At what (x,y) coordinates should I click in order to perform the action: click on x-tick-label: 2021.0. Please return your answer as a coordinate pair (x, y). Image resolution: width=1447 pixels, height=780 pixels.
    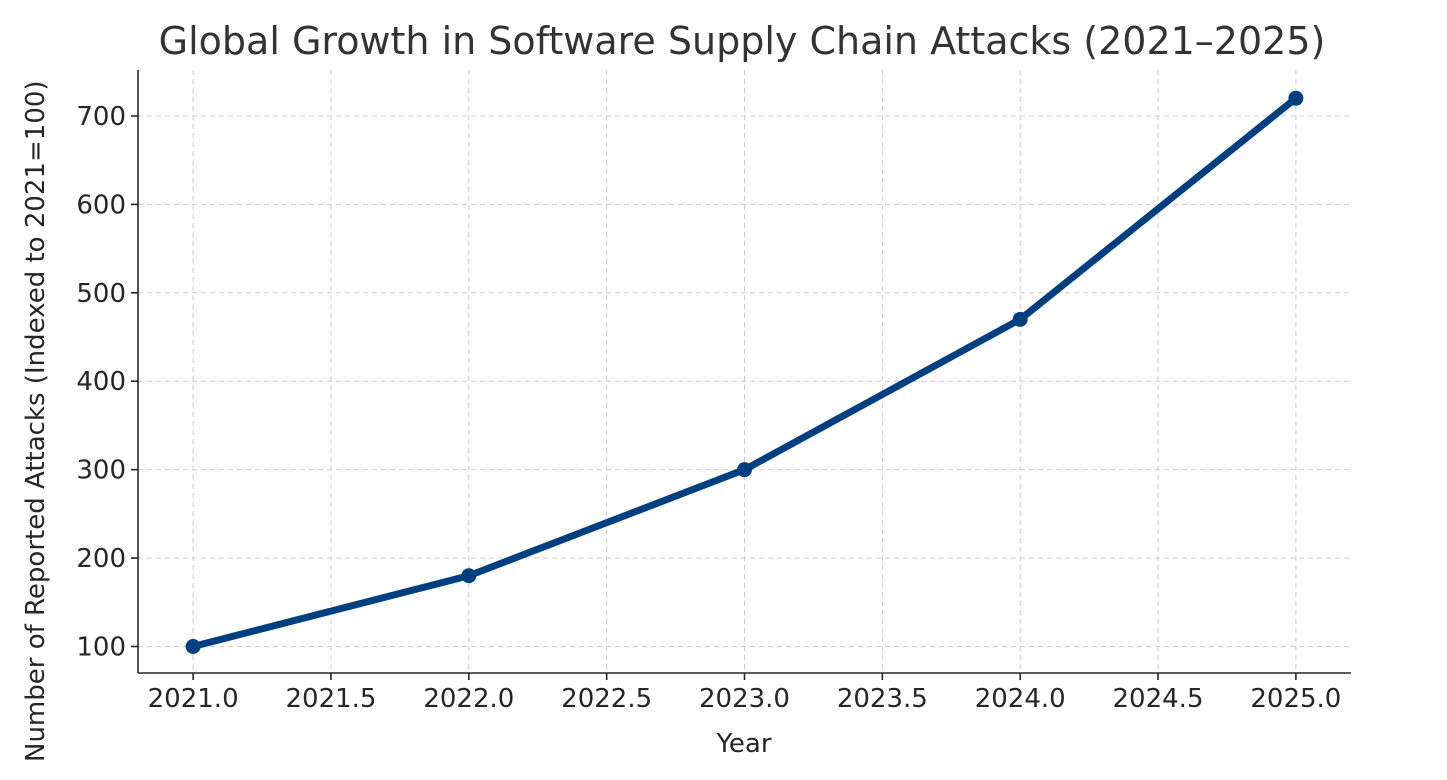
    Looking at the image, I should click on (193, 699).